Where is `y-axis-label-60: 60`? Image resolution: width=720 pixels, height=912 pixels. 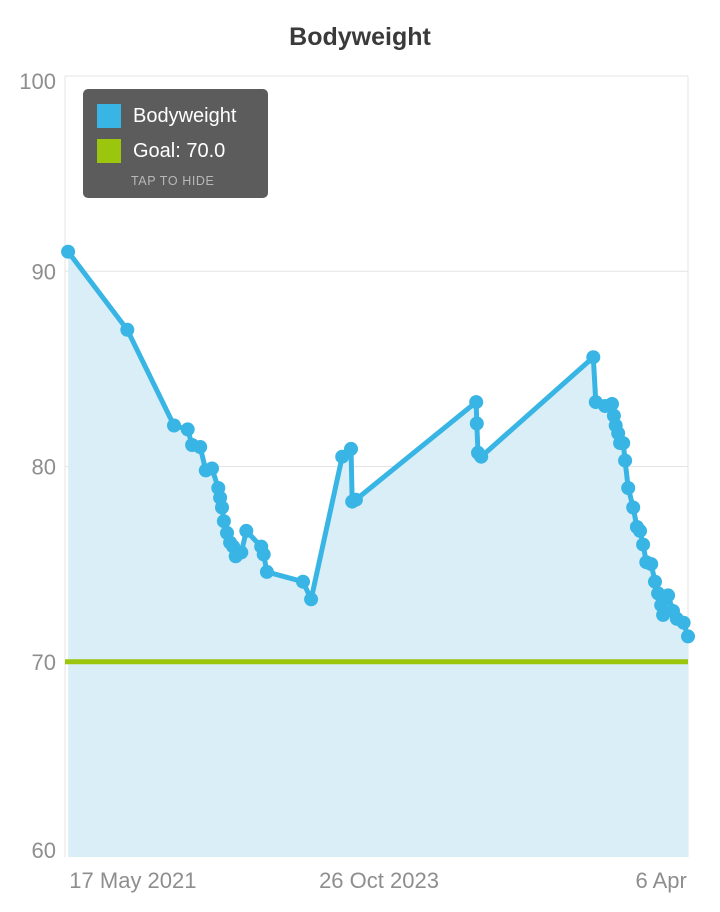 y-axis-label-60: 60 is located at coordinates (44, 850).